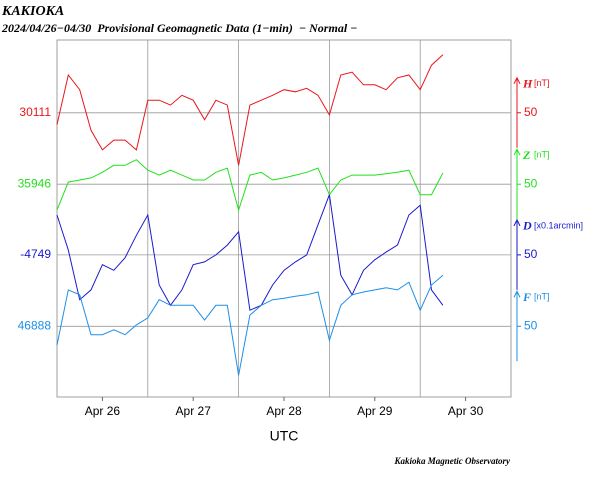 This screenshot has width=590, height=483. Describe the element at coordinates (35, 325) in the screenshot. I see `y-tick-label: 46888` at that location.